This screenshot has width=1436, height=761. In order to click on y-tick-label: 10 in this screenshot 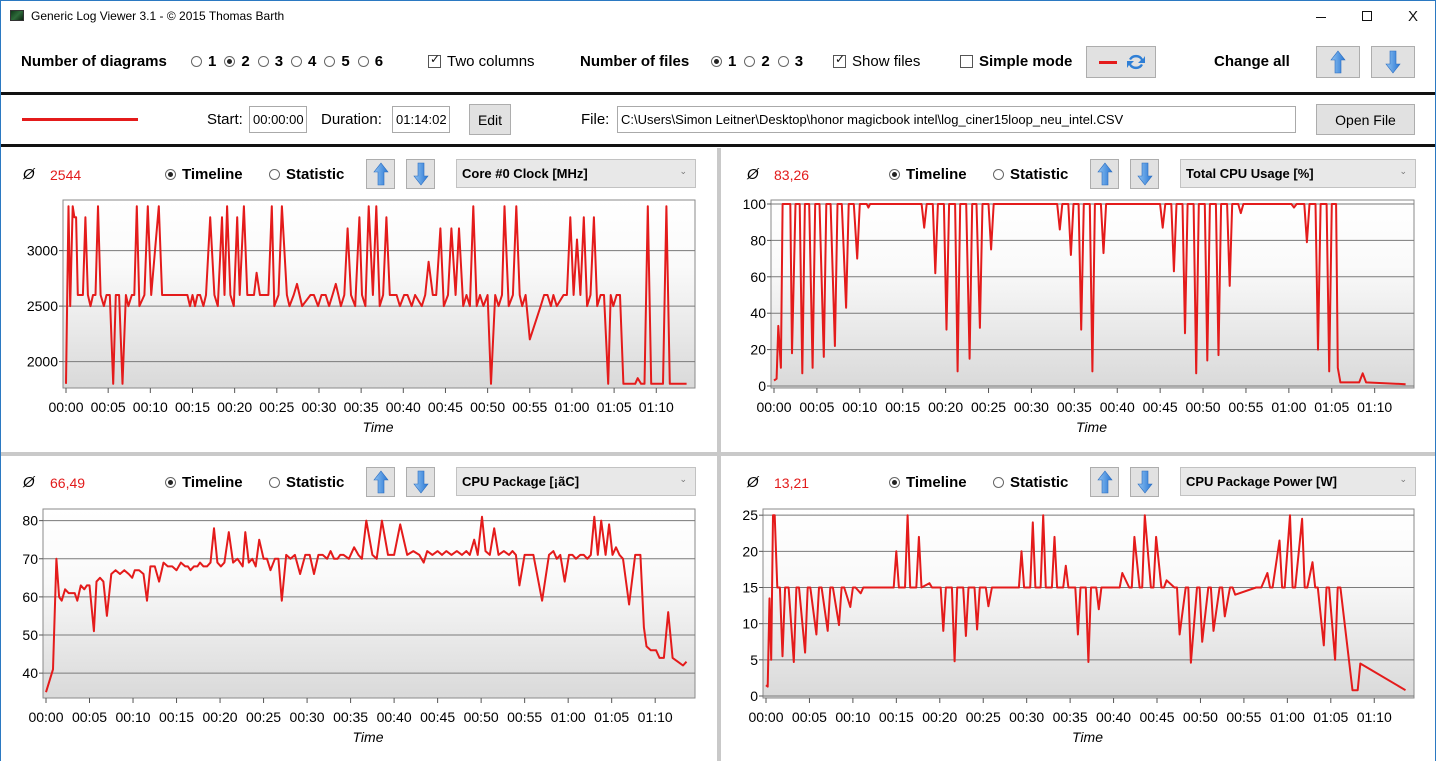, I will do `click(750, 624)`.